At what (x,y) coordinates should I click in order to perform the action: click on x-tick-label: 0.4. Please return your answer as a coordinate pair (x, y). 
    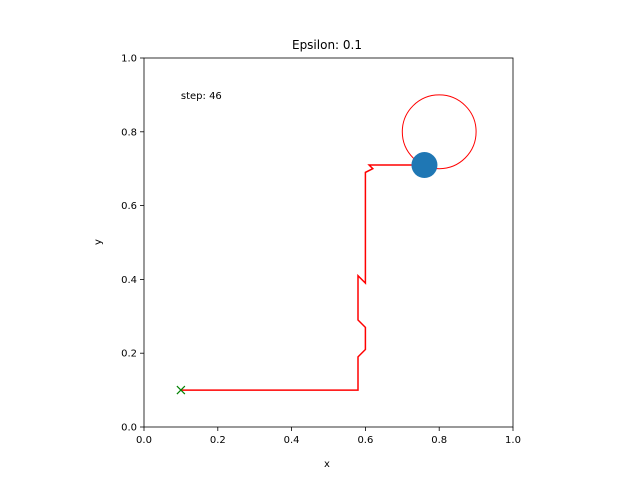
    Looking at the image, I should click on (292, 440).